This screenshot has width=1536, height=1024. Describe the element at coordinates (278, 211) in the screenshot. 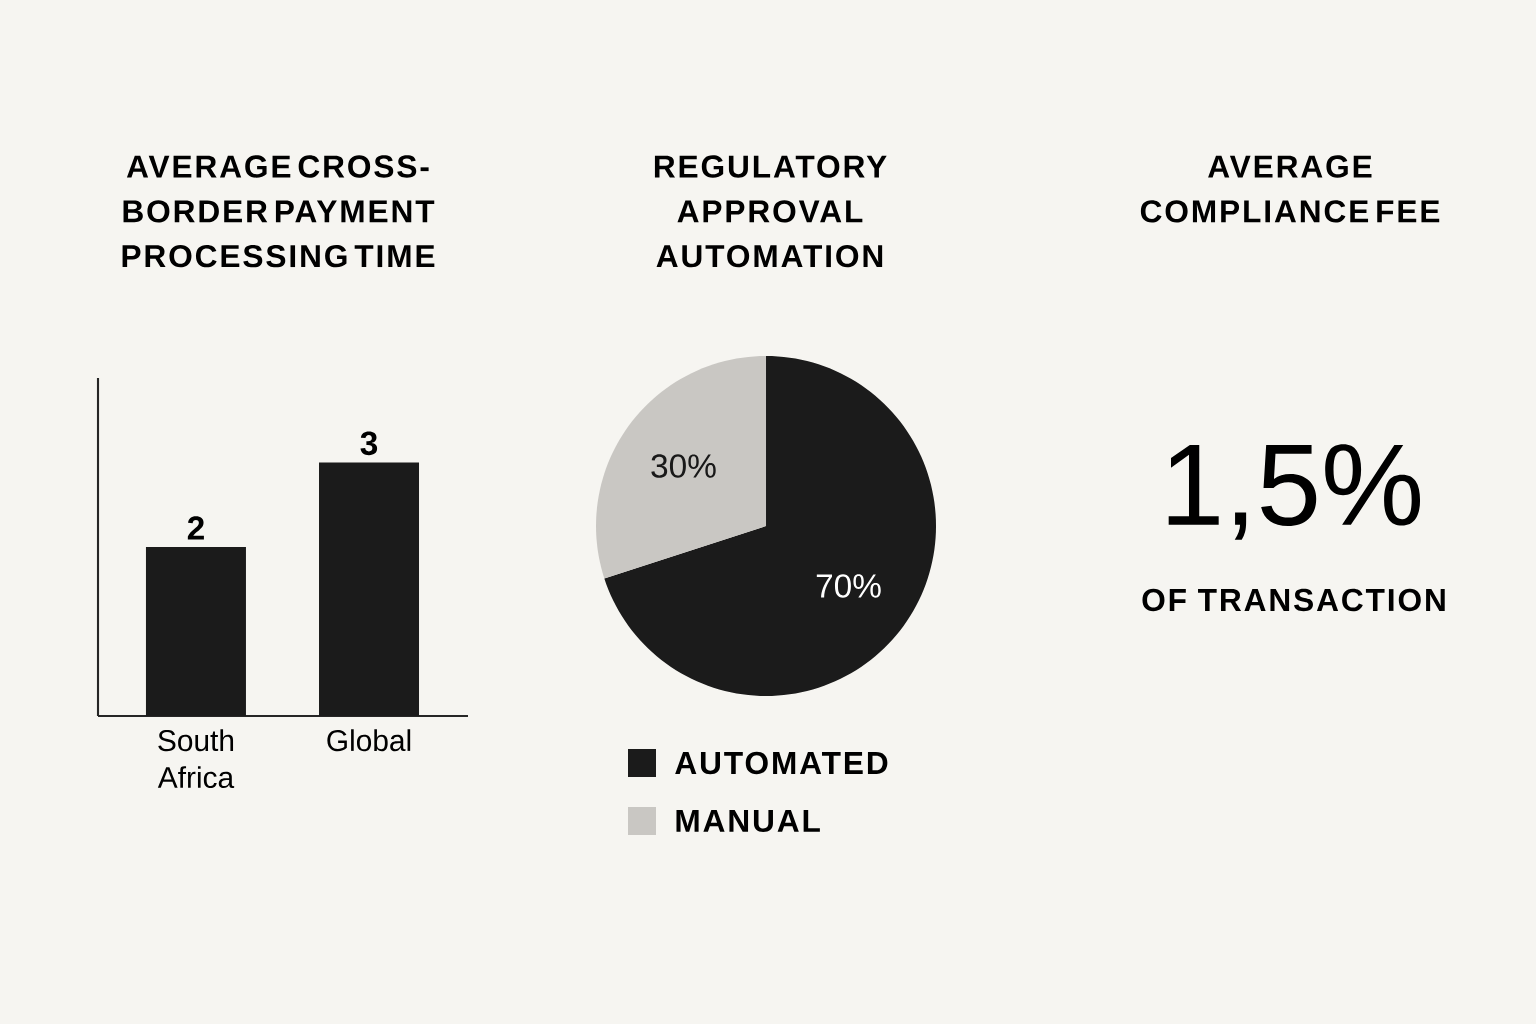

I see `chart-title: AVERAGE CROSS-BORDER PAYMENT PROCESSING TIME` at that location.